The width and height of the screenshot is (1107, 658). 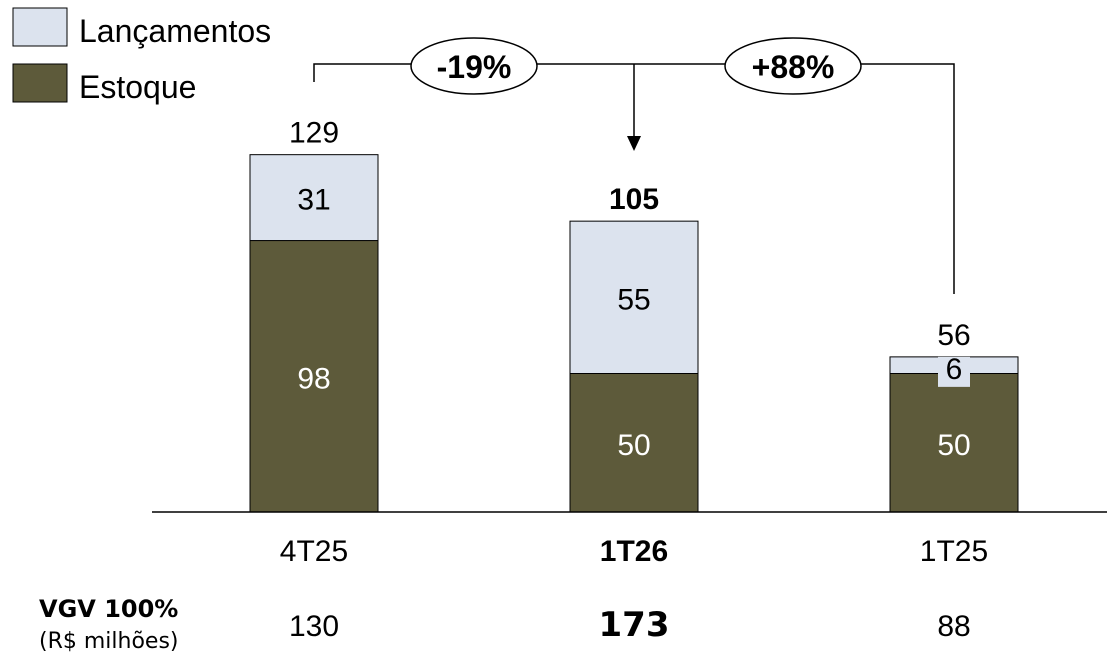 I want to click on vgv-value-4T25: 130, so click(x=314, y=626).